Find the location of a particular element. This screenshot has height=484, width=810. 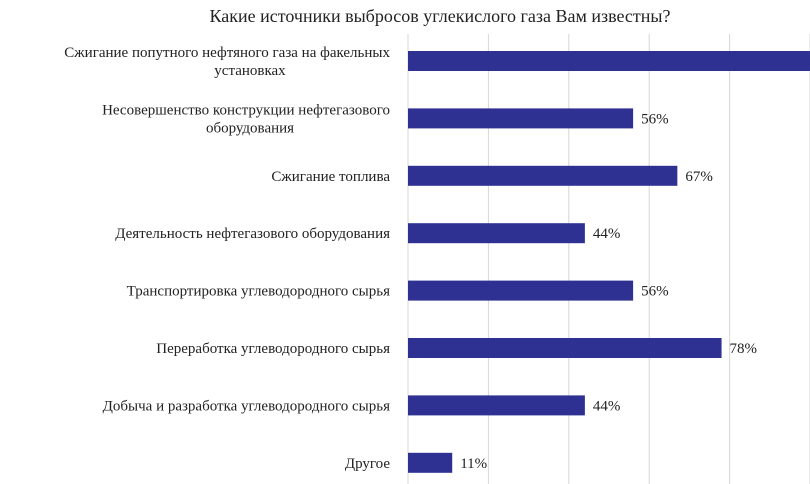

data-label-7: 11% is located at coordinates (473, 464).